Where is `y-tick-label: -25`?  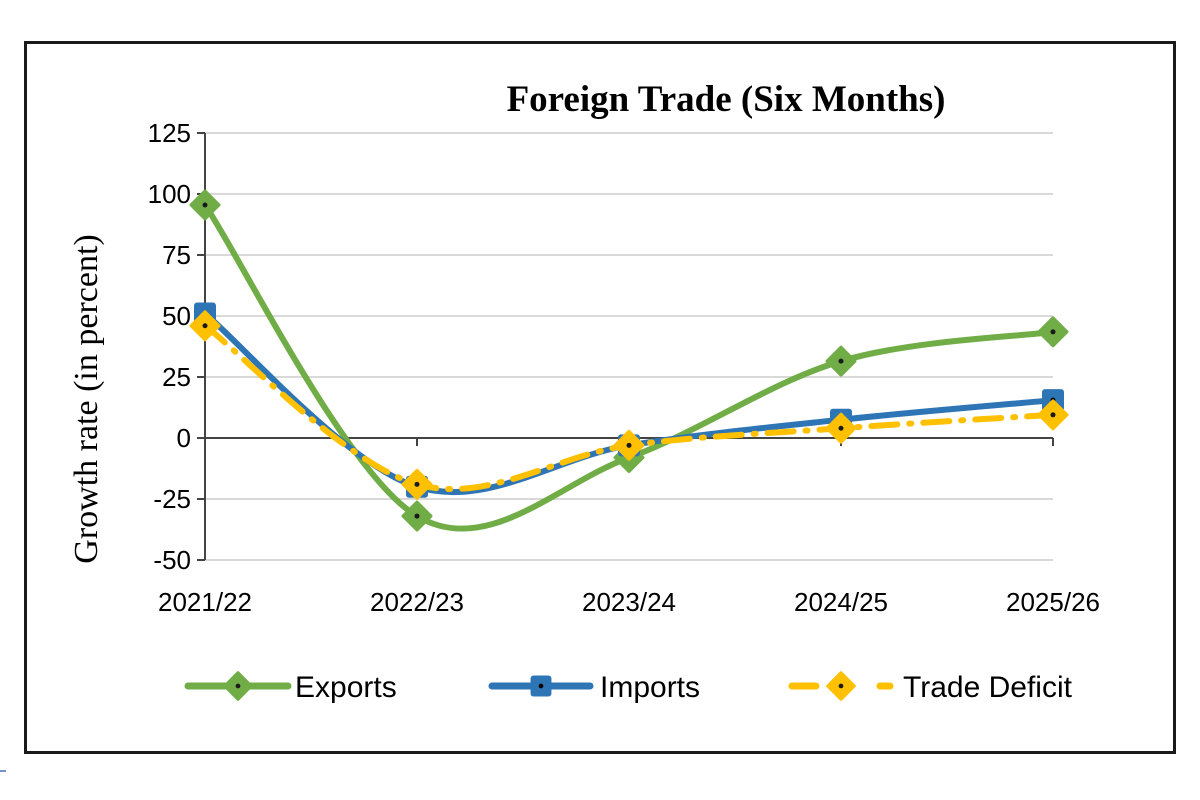 y-tick-label: -25 is located at coordinates (172, 499).